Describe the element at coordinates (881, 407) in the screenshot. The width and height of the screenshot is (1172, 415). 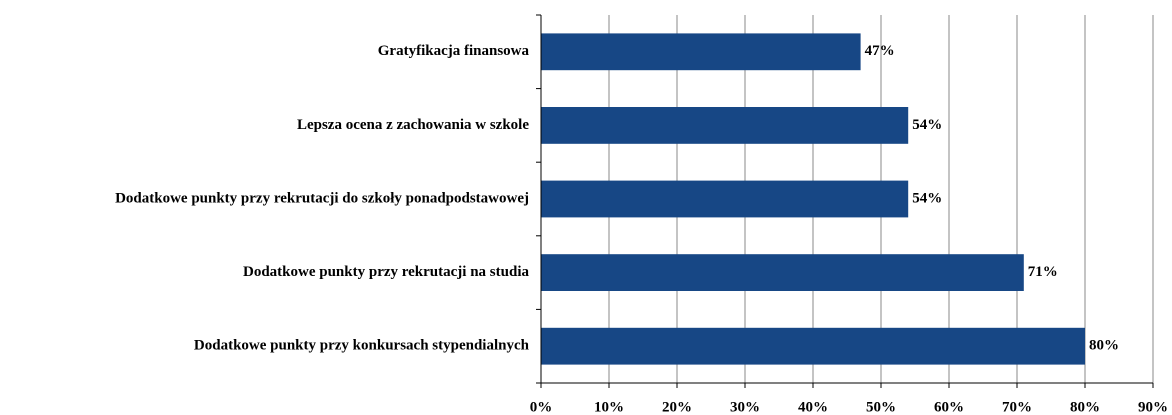
I see `x-tick-label: 50%` at that location.